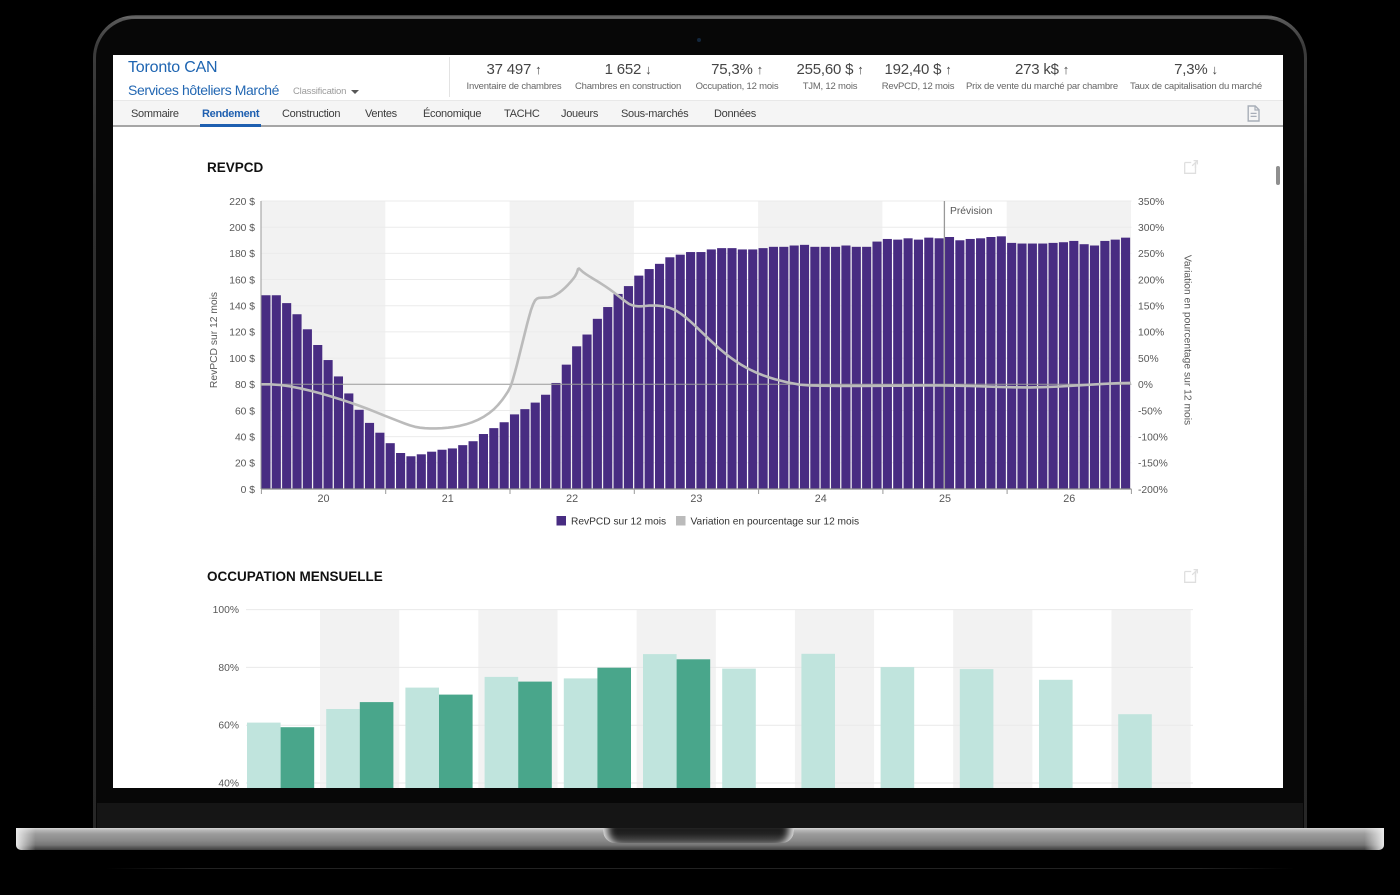 Image resolution: width=1400 pixels, height=895 pixels. What do you see at coordinates (1151, 228) in the screenshot?
I see `svg-text: 300%` at bounding box center [1151, 228].